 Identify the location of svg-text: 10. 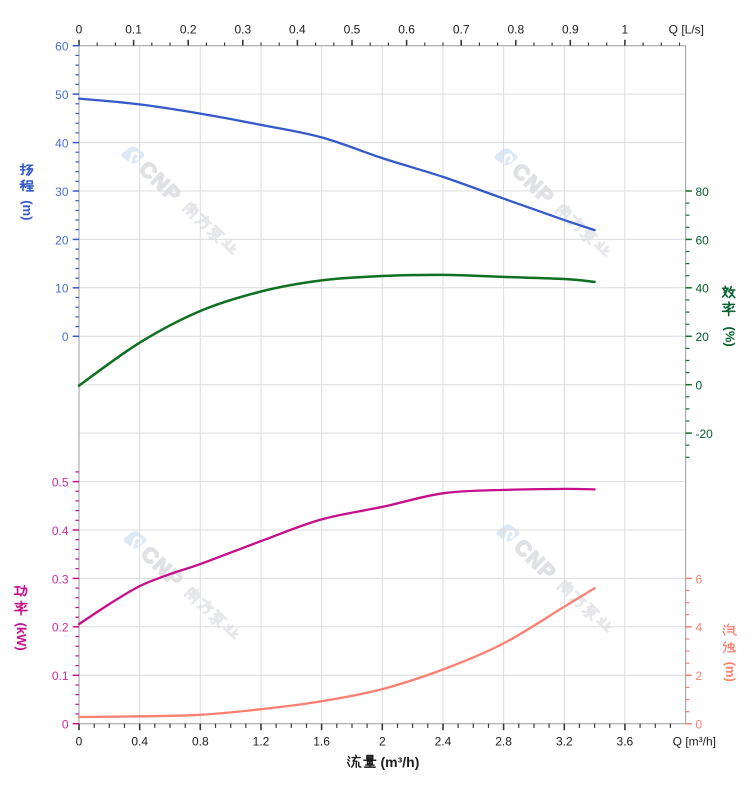
(62, 289).